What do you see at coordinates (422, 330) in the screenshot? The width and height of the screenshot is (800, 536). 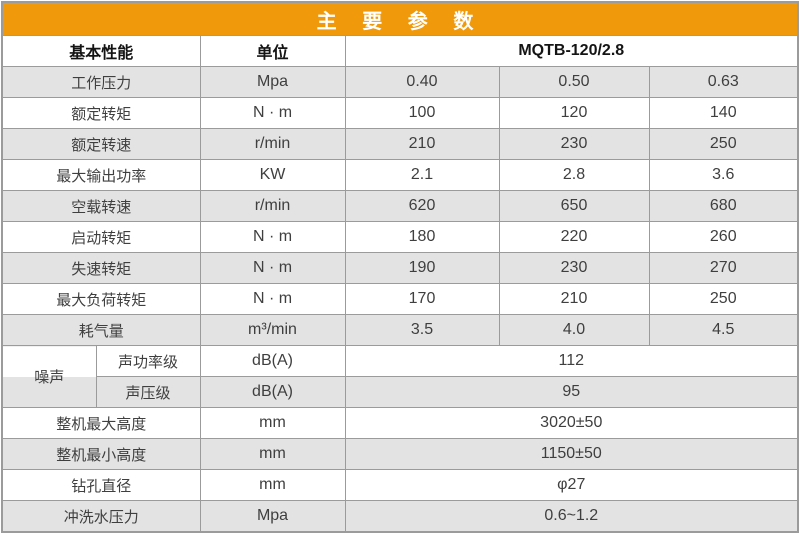 I see `row-value: 3.5` at bounding box center [422, 330].